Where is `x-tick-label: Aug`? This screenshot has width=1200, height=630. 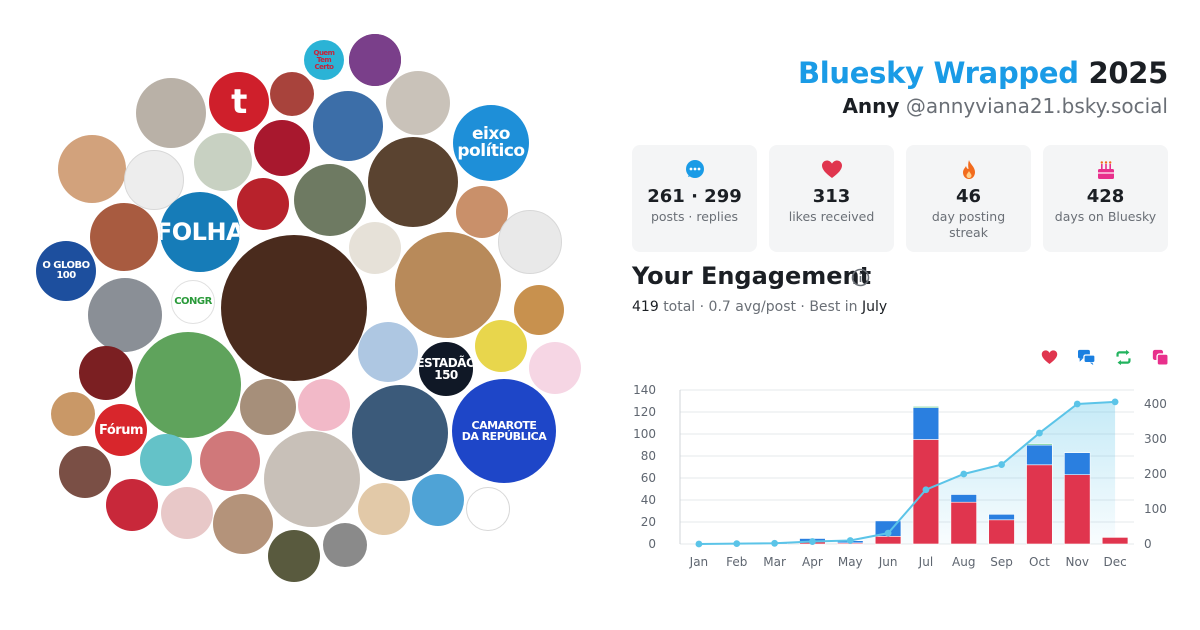
x-tick-label: Aug is located at coordinates (963, 562).